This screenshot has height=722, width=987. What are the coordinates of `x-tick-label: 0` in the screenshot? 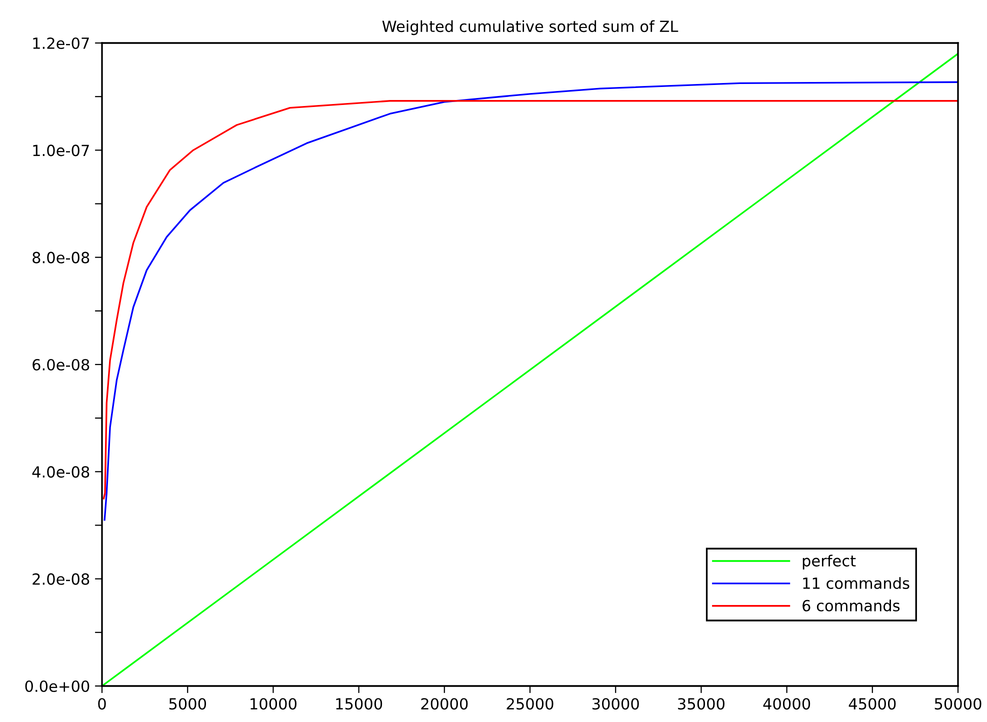 It's located at (102, 704).